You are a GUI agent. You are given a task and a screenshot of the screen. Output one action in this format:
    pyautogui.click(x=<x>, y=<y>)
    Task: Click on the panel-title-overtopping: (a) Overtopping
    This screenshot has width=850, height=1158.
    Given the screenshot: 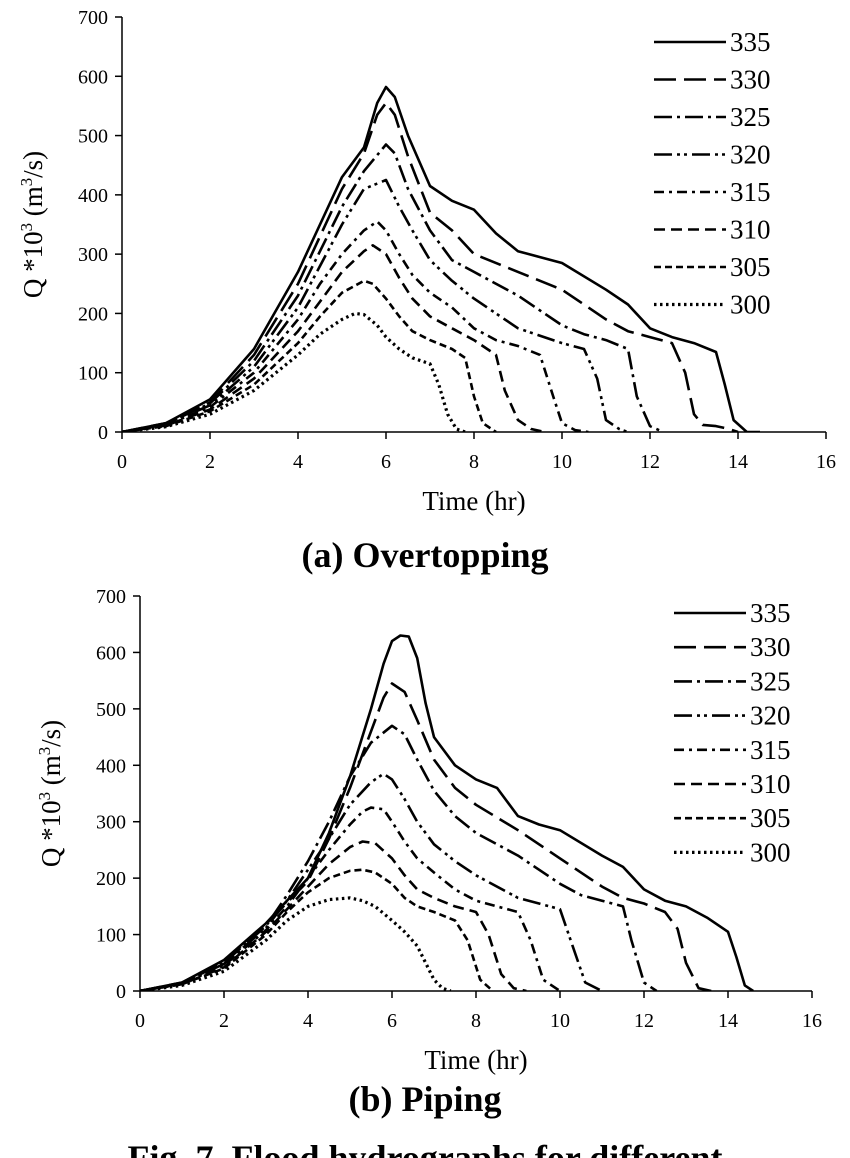 What is the action you would take?
    pyautogui.click(x=425, y=555)
    